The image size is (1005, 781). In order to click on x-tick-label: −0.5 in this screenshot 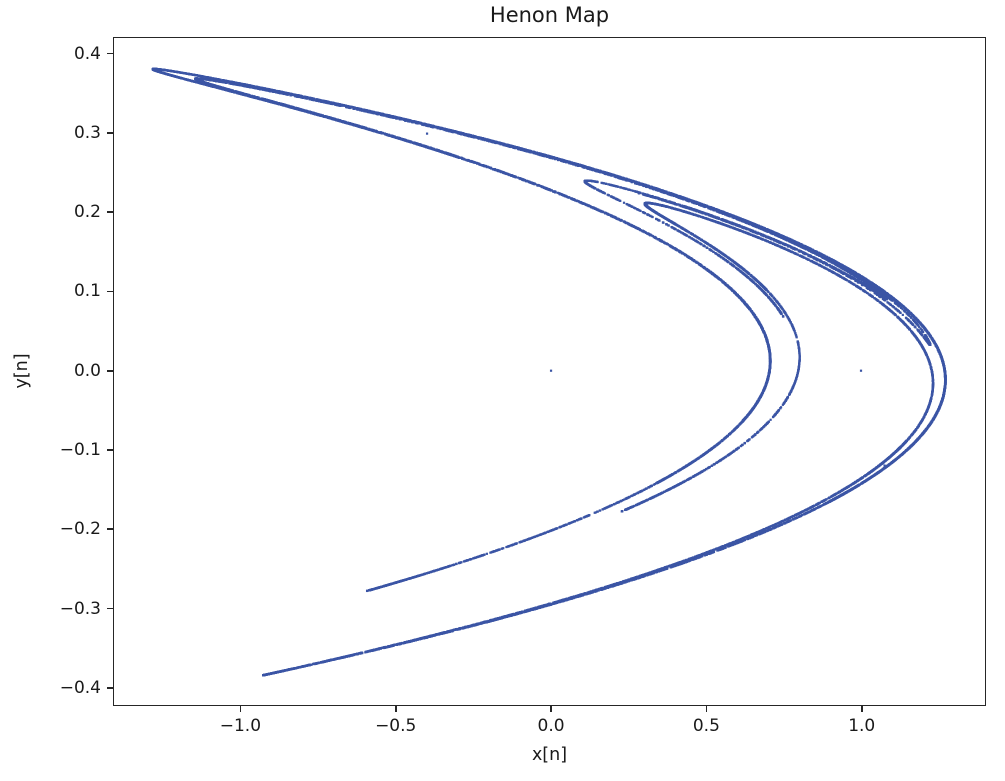, I will do `click(396, 726)`.